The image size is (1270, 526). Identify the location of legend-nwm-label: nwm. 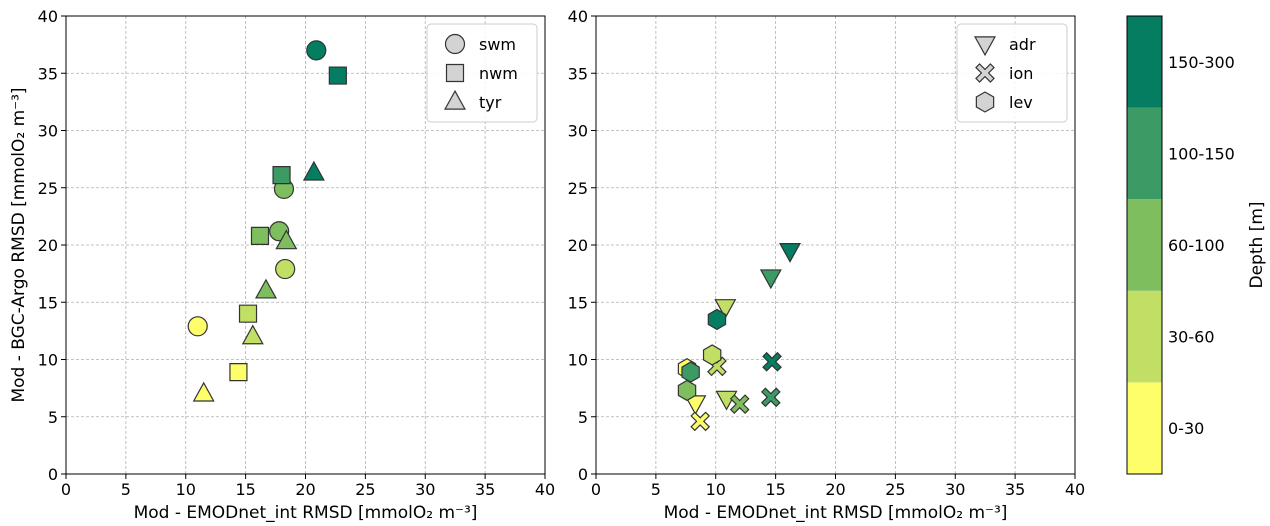
(498, 73).